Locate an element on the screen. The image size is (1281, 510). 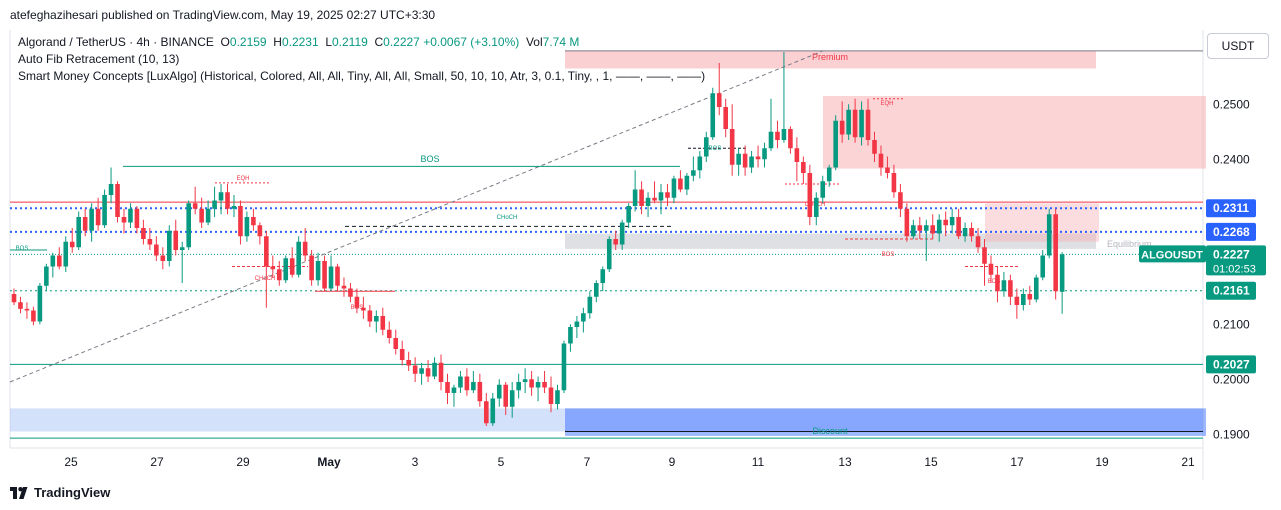
last-price-badge is located at coordinates (1236, 260).